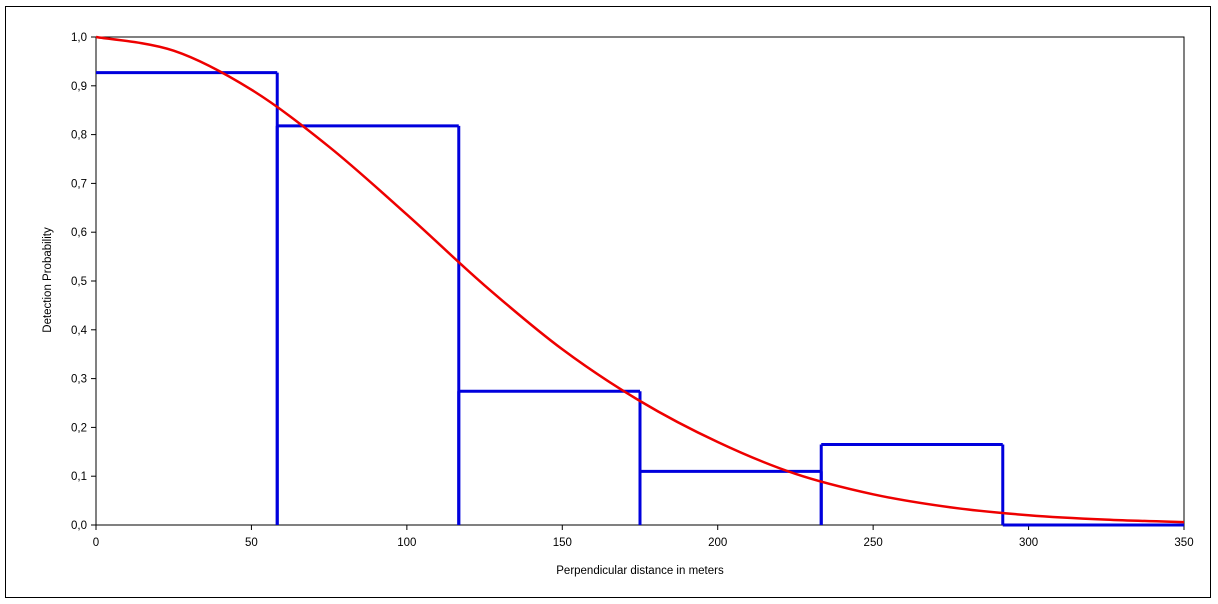 The image size is (1218, 604). Describe the element at coordinates (717, 543) in the screenshot. I see `x-tick-label: 200` at that location.